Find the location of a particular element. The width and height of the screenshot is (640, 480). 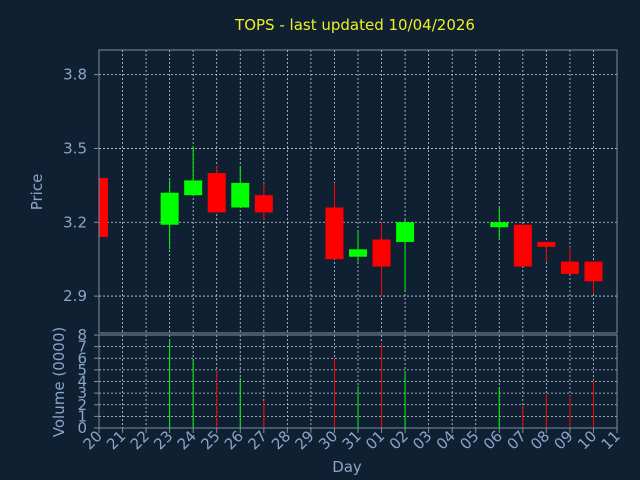

volume-tick-label: 7 is located at coordinates (82, 347).